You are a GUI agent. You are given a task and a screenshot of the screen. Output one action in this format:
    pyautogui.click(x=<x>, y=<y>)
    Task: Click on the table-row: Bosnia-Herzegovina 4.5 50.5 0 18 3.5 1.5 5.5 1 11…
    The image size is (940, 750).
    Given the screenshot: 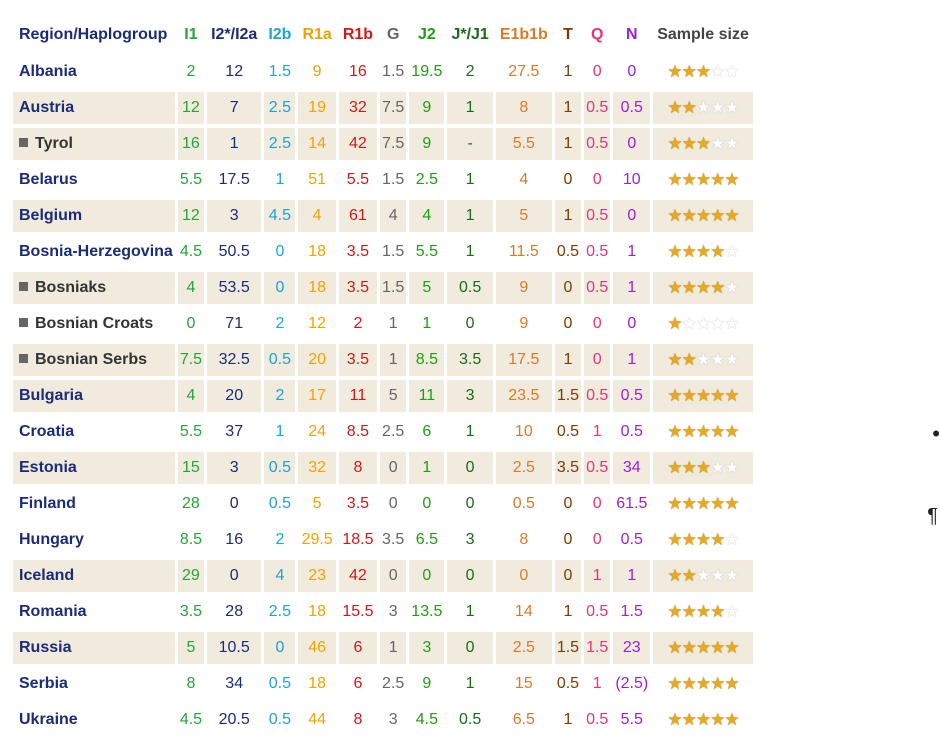 What is the action you would take?
    pyautogui.click(x=383, y=252)
    